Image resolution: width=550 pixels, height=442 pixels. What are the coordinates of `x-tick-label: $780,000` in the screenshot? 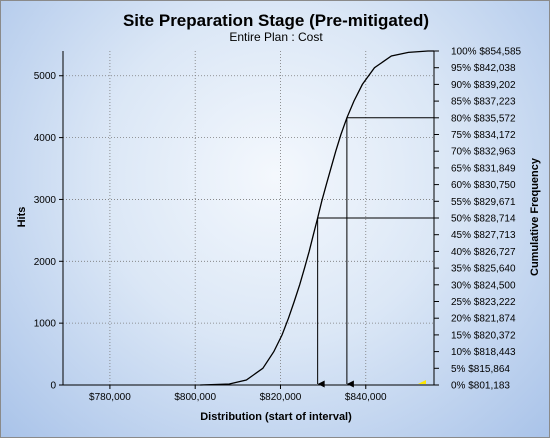 It's located at (110, 397).